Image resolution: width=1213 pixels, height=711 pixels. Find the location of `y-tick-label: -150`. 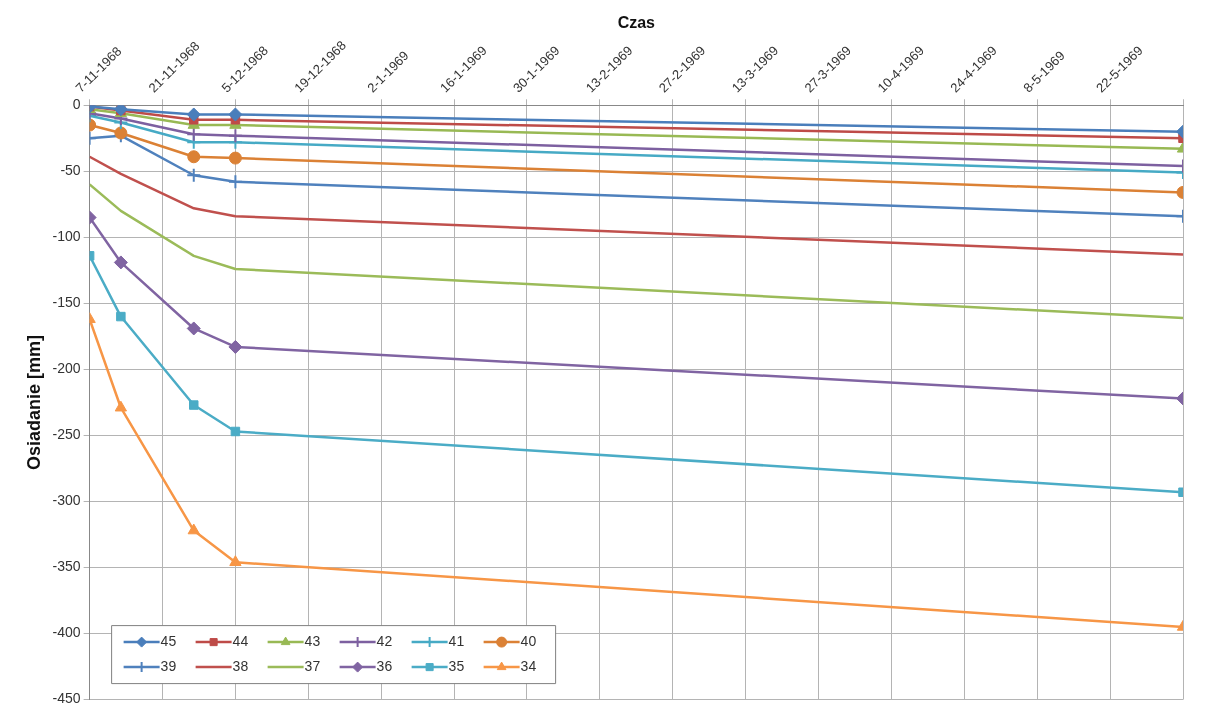

y-tick-label: -150 is located at coordinates (66, 302).